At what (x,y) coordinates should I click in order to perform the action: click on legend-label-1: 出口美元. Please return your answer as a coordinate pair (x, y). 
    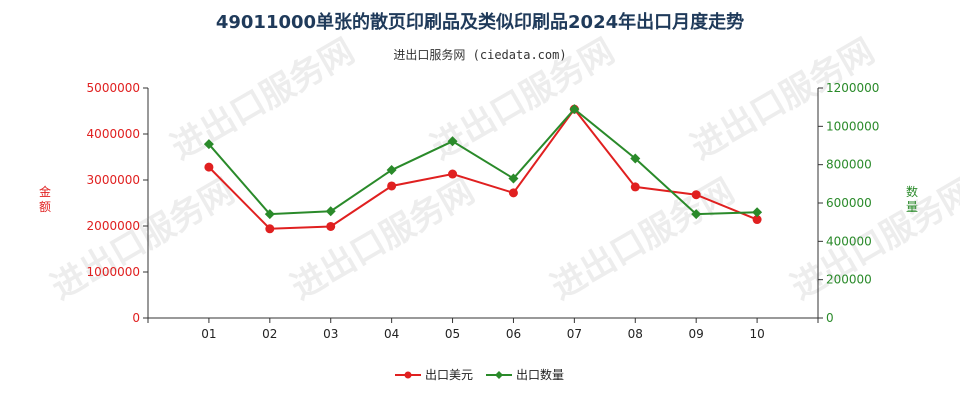
    Looking at the image, I should click on (449, 375).